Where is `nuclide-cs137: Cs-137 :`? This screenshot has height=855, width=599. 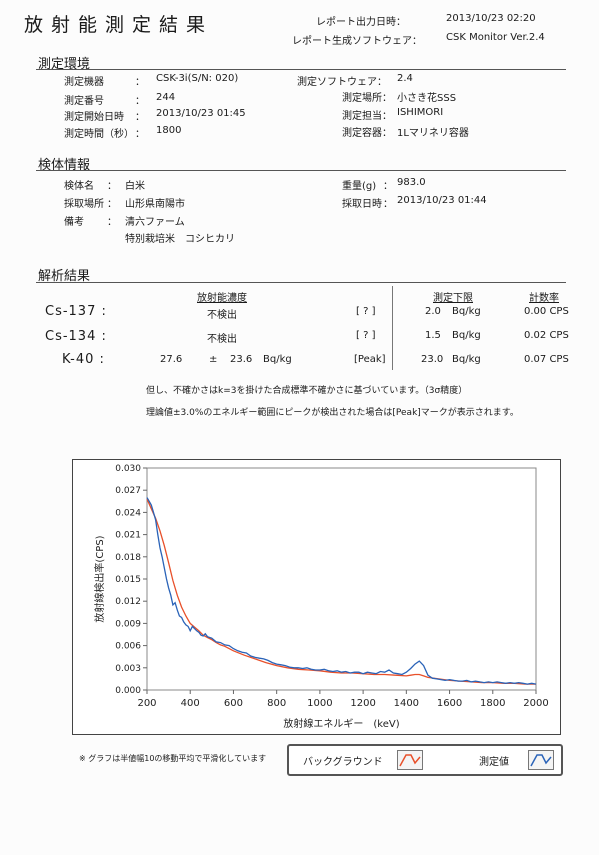
nuclide-cs137: Cs-137 : is located at coordinates (76, 311).